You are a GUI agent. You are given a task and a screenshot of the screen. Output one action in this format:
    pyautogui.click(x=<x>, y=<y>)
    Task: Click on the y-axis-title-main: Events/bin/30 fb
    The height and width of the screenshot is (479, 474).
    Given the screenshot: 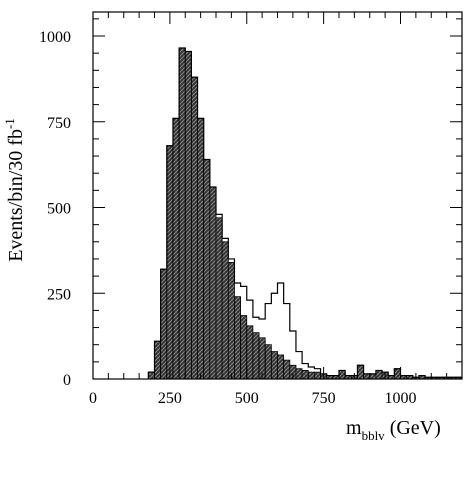 What is the action you would take?
    pyautogui.click(x=16, y=195)
    